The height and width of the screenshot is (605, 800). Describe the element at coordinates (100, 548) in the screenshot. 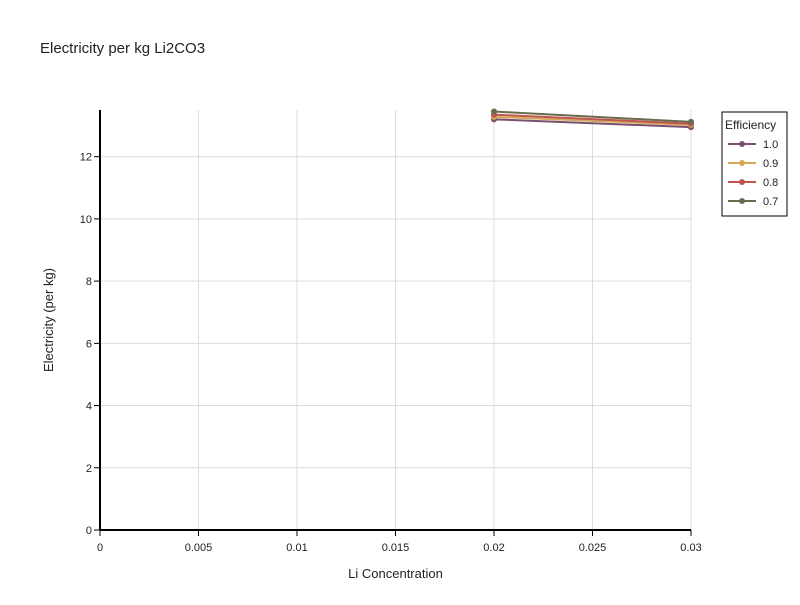

I see `x-tick-label: 0` at that location.